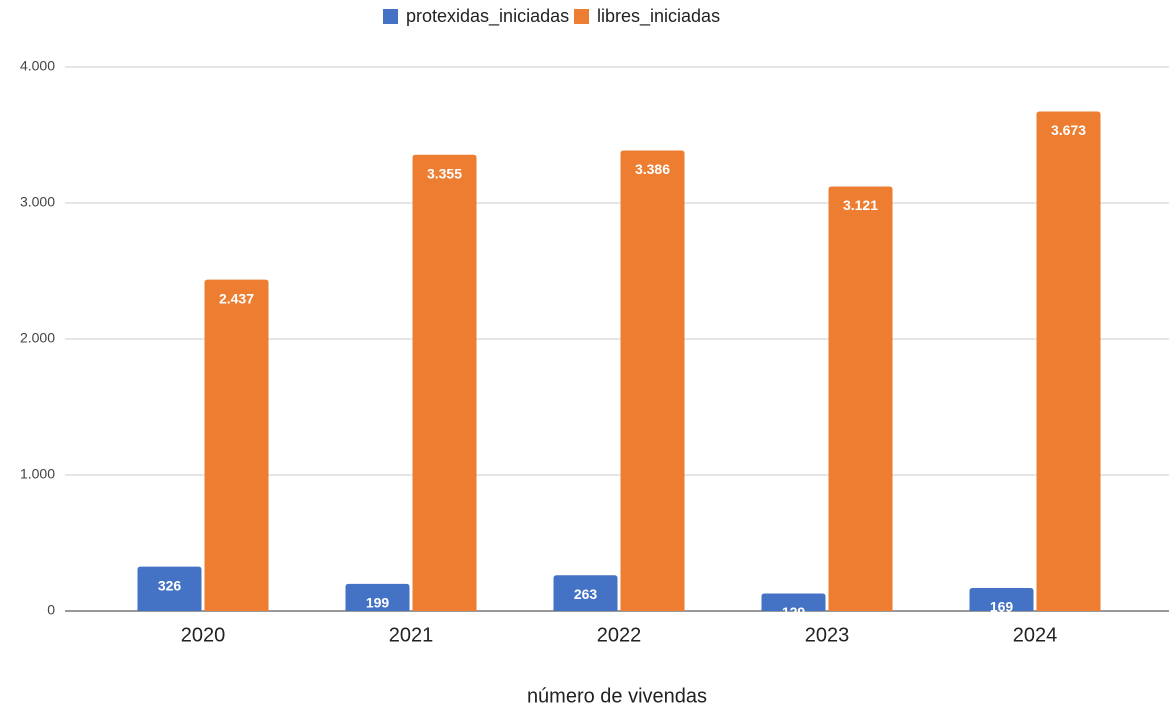 Image resolution: width=1169 pixels, height=711 pixels. I want to click on x-tick-label: 2023, so click(827, 635).